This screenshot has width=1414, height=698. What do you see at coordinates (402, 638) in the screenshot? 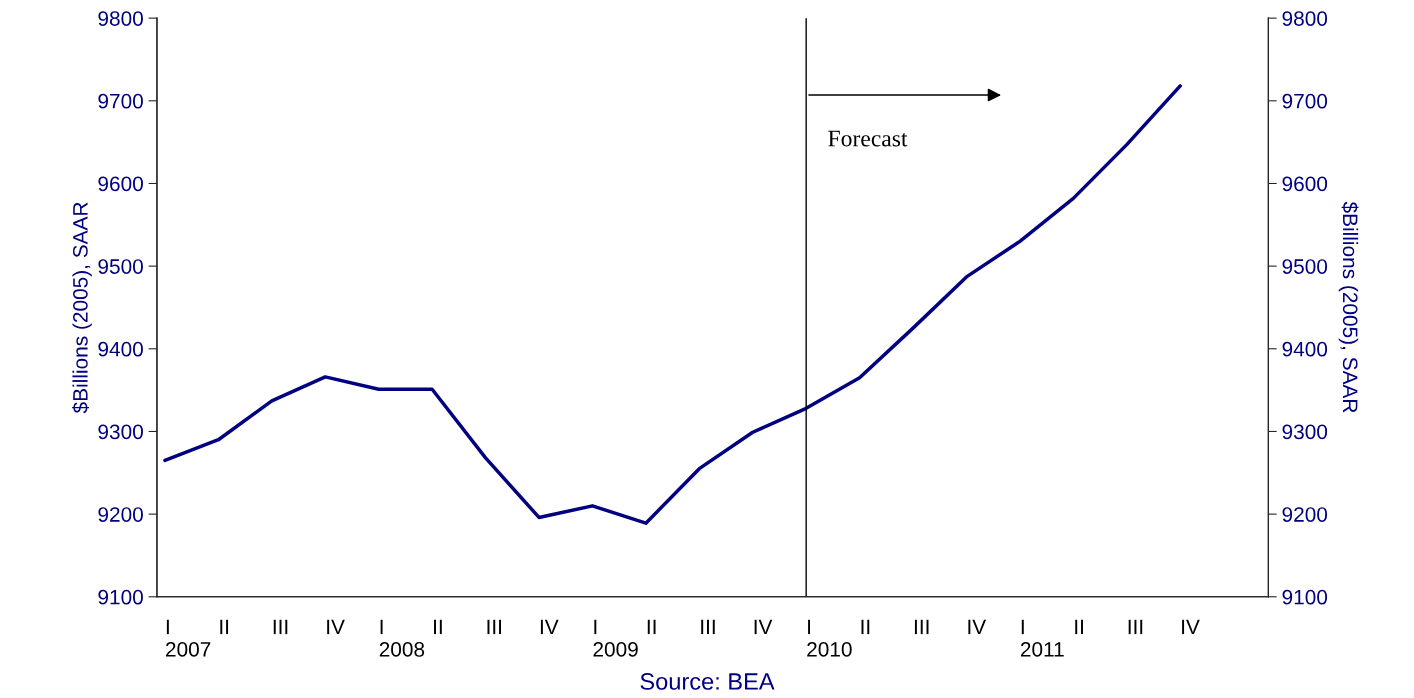
I see `x-tick-label: I 2008` at bounding box center [402, 638].